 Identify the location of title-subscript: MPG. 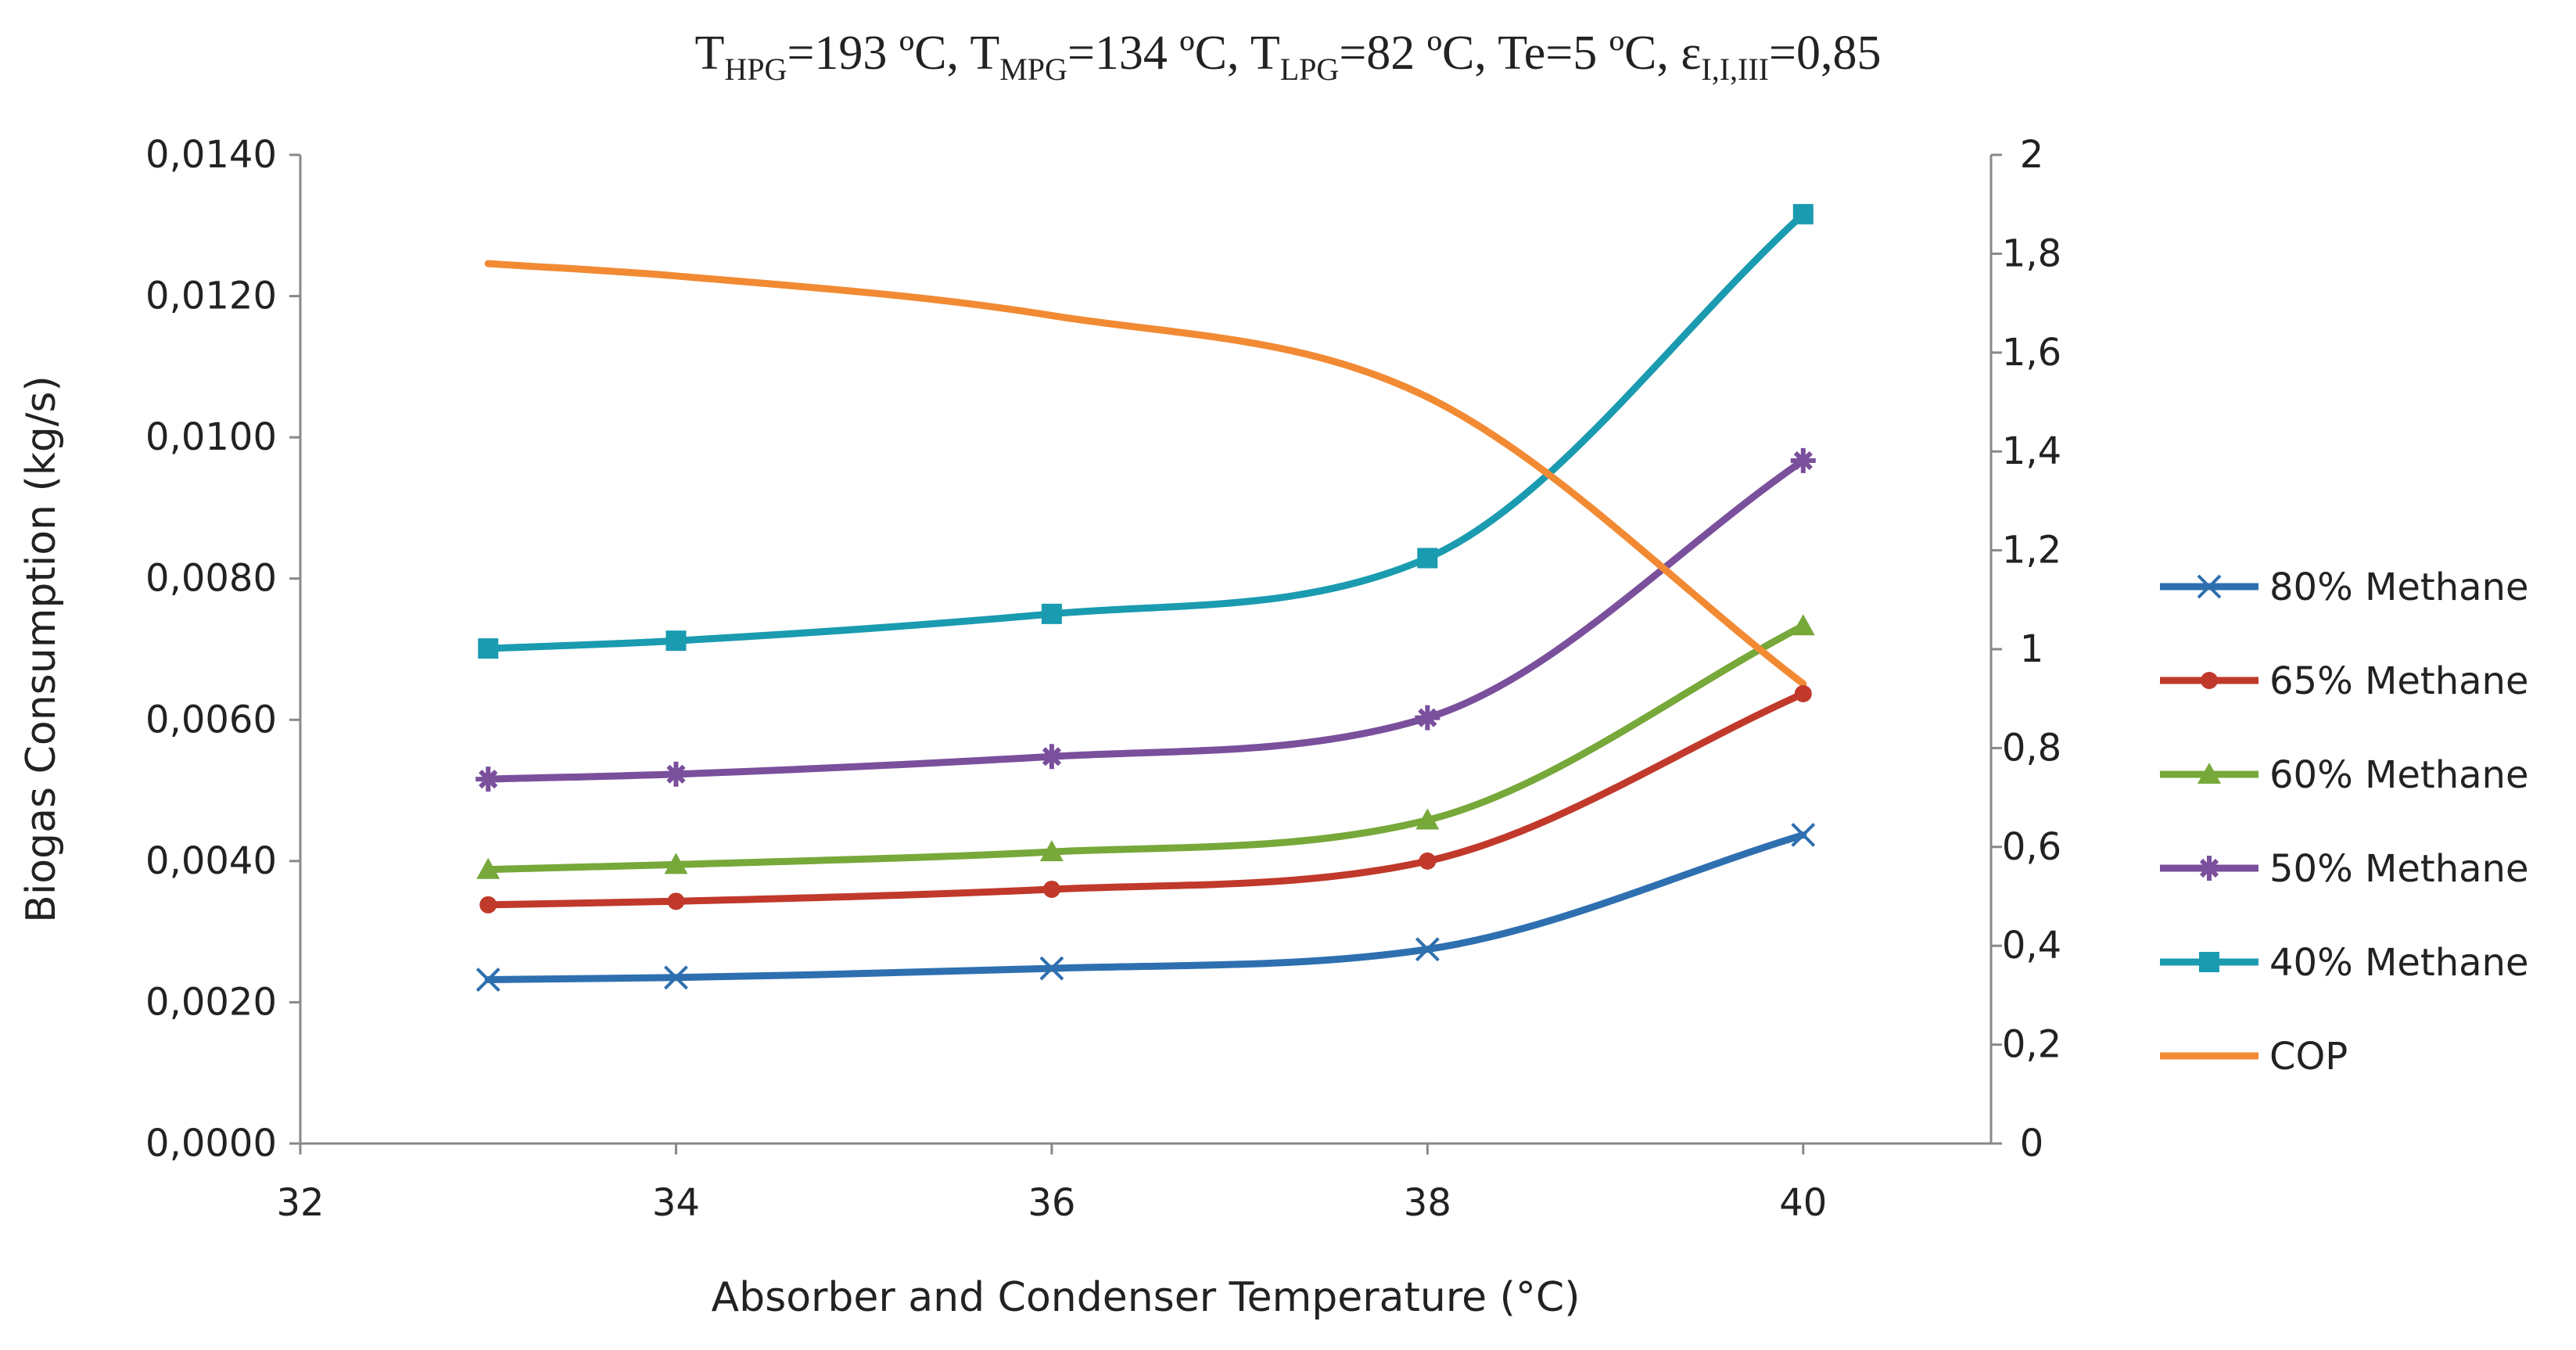
(1033, 70).